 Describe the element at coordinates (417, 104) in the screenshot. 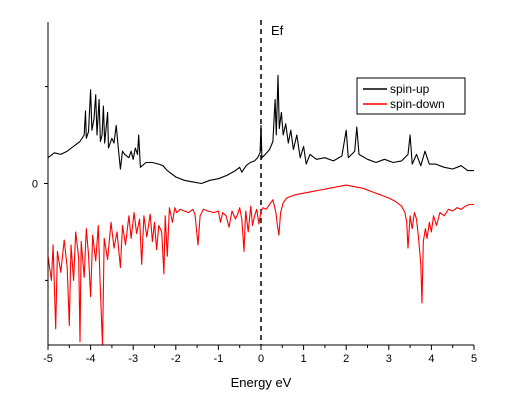

I see `legend-entry-spin-down: spin-down` at that location.